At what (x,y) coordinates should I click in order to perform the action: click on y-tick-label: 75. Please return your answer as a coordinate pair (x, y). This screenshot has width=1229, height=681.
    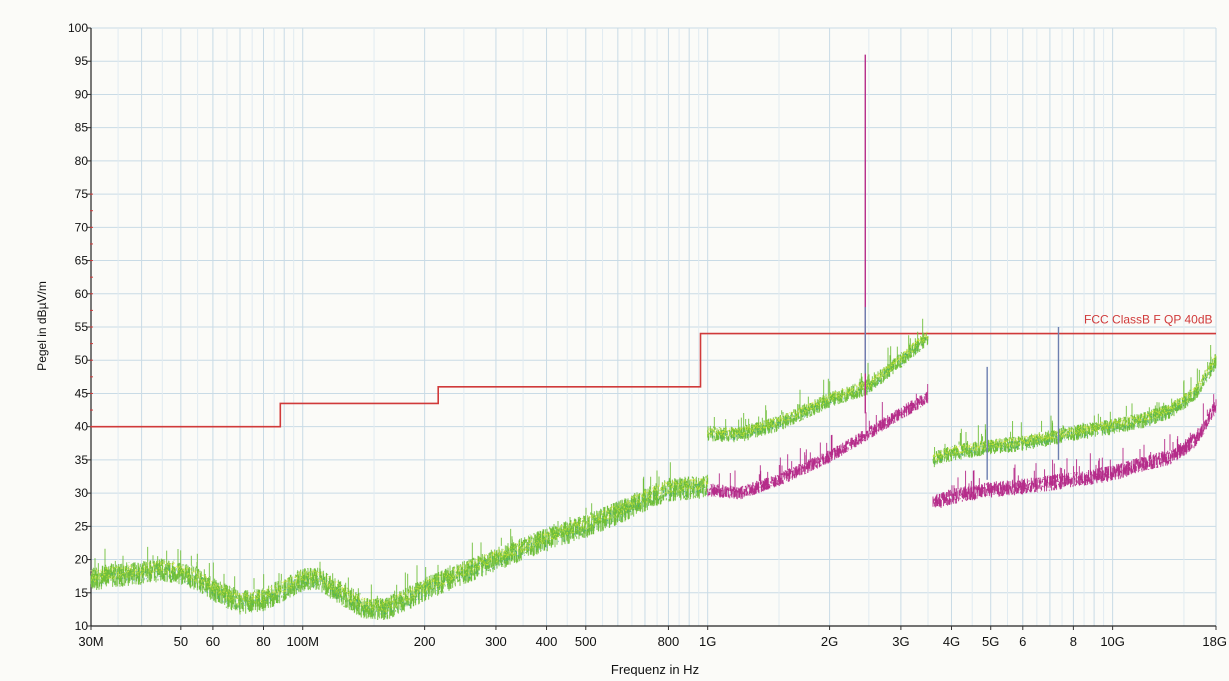
    Looking at the image, I should click on (82, 194).